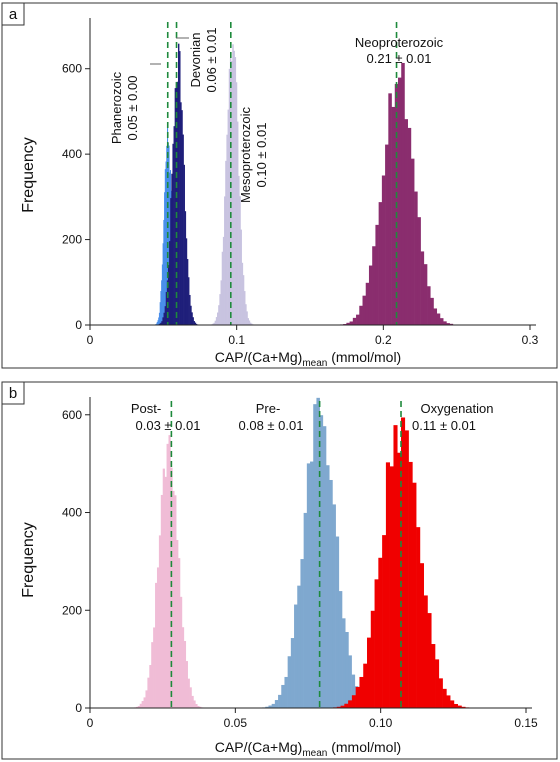 The width and height of the screenshot is (560, 762). I want to click on label-oxygenation: Oxygenation, so click(457, 408).